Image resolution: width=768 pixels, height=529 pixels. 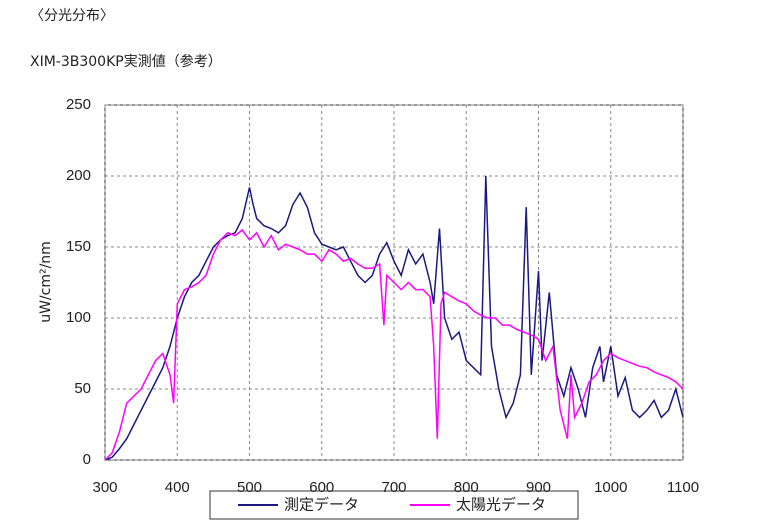 What do you see at coordinates (466, 487) in the screenshot?
I see `x-tick-label: 800` at bounding box center [466, 487].